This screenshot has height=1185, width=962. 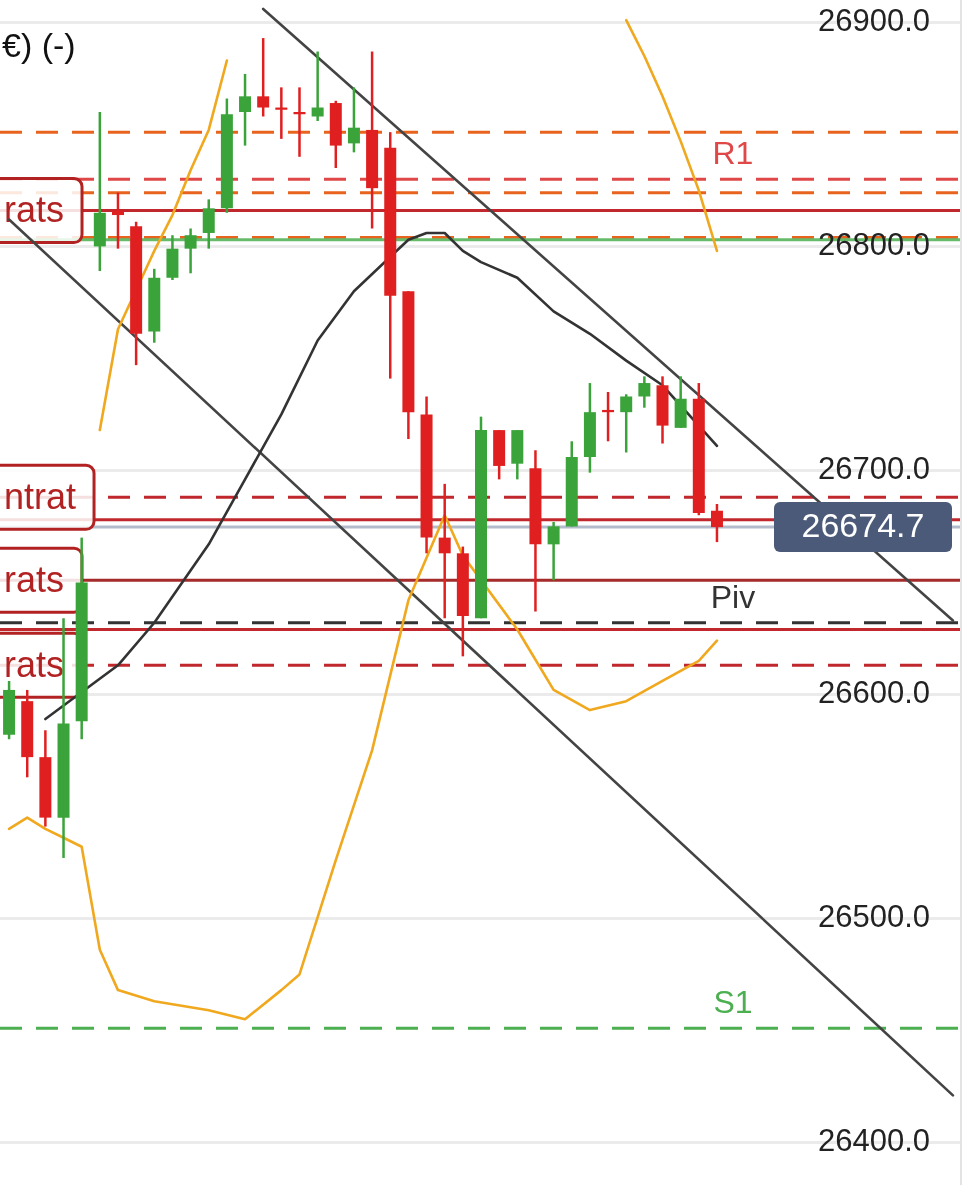 I want to click on ref-line-label: S1, so click(x=733, y=1002).